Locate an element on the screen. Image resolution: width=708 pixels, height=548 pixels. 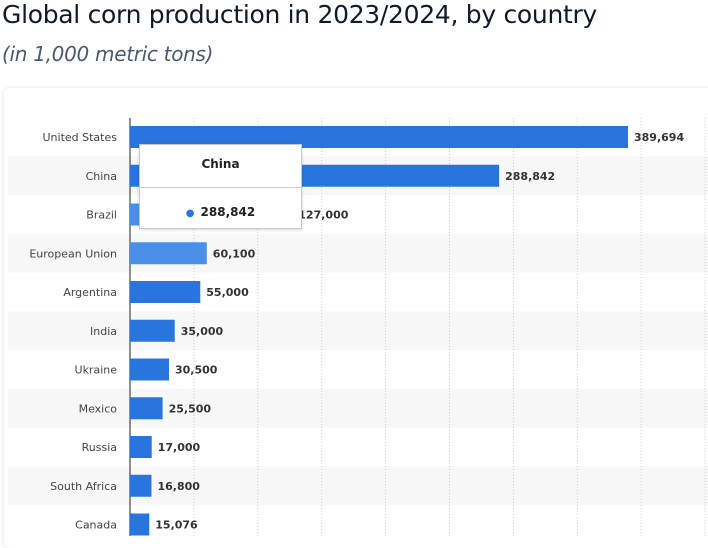
category-label: South Africa is located at coordinates (83, 486).